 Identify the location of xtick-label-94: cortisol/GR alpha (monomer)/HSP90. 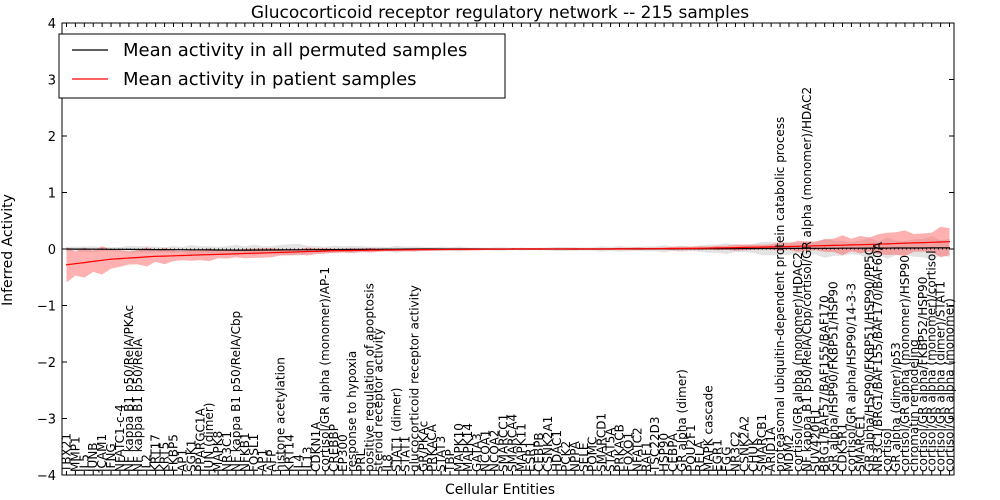
(905, 363).